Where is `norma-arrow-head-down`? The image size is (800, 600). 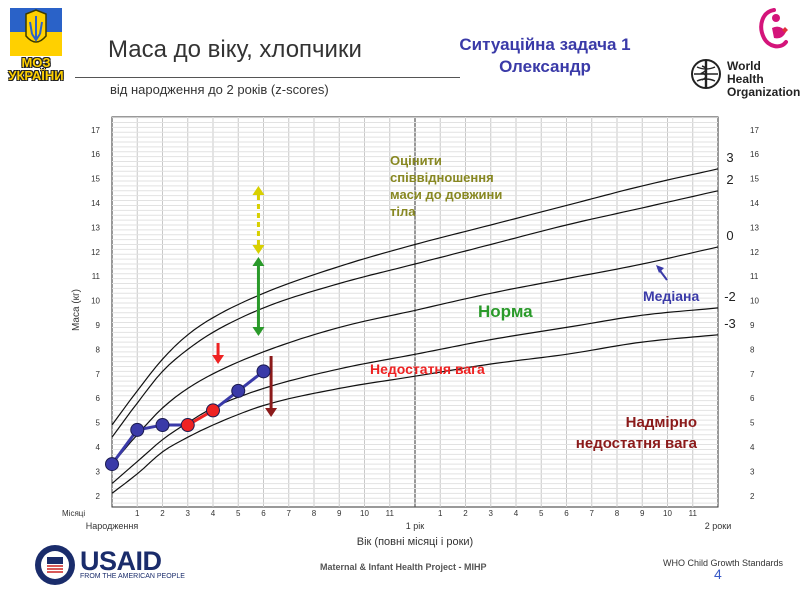 norma-arrow-head-down is located at coordinates (258, 331).